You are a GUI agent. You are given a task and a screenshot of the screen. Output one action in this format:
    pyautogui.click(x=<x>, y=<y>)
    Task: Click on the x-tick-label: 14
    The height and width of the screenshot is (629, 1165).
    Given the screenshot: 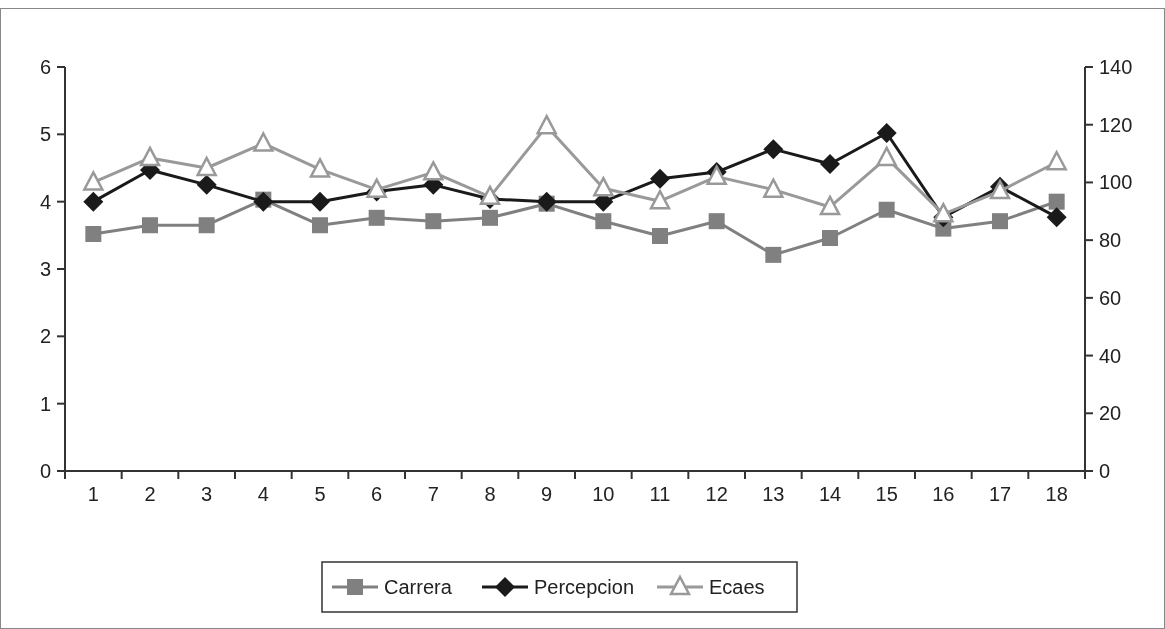 What is the action you would take?
    pyautogui.click(x=830, y=494)
    